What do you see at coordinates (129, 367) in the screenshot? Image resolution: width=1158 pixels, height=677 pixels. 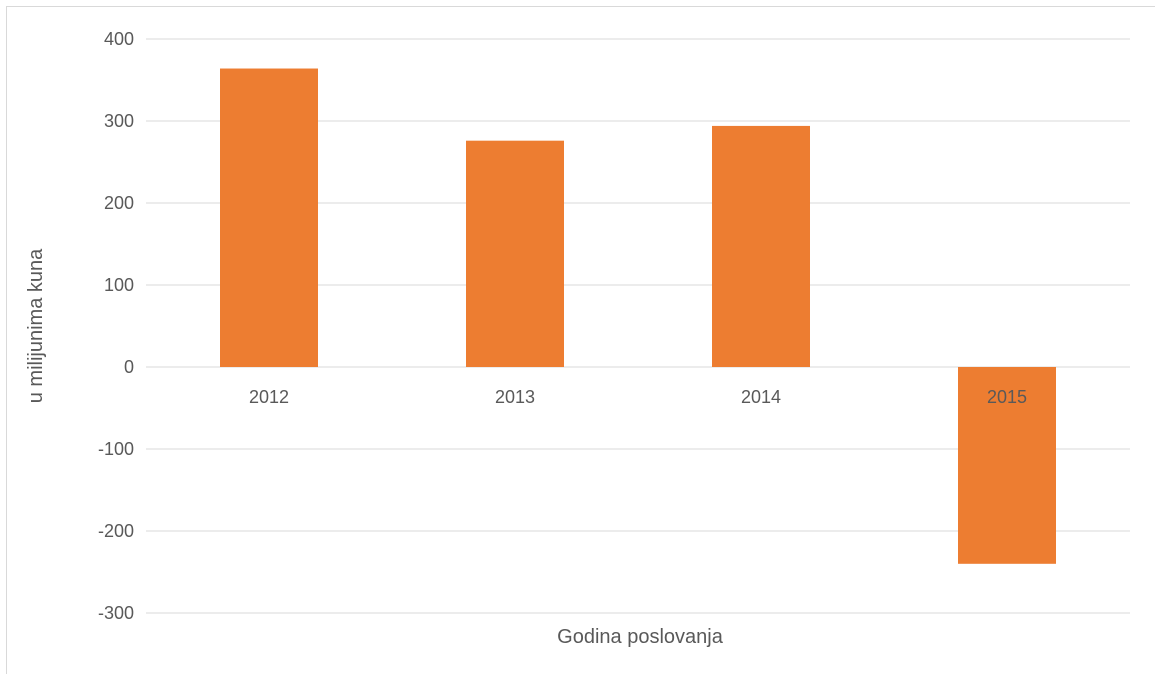 I see `y-tick-label: 0` at bounding box center [129, 367].